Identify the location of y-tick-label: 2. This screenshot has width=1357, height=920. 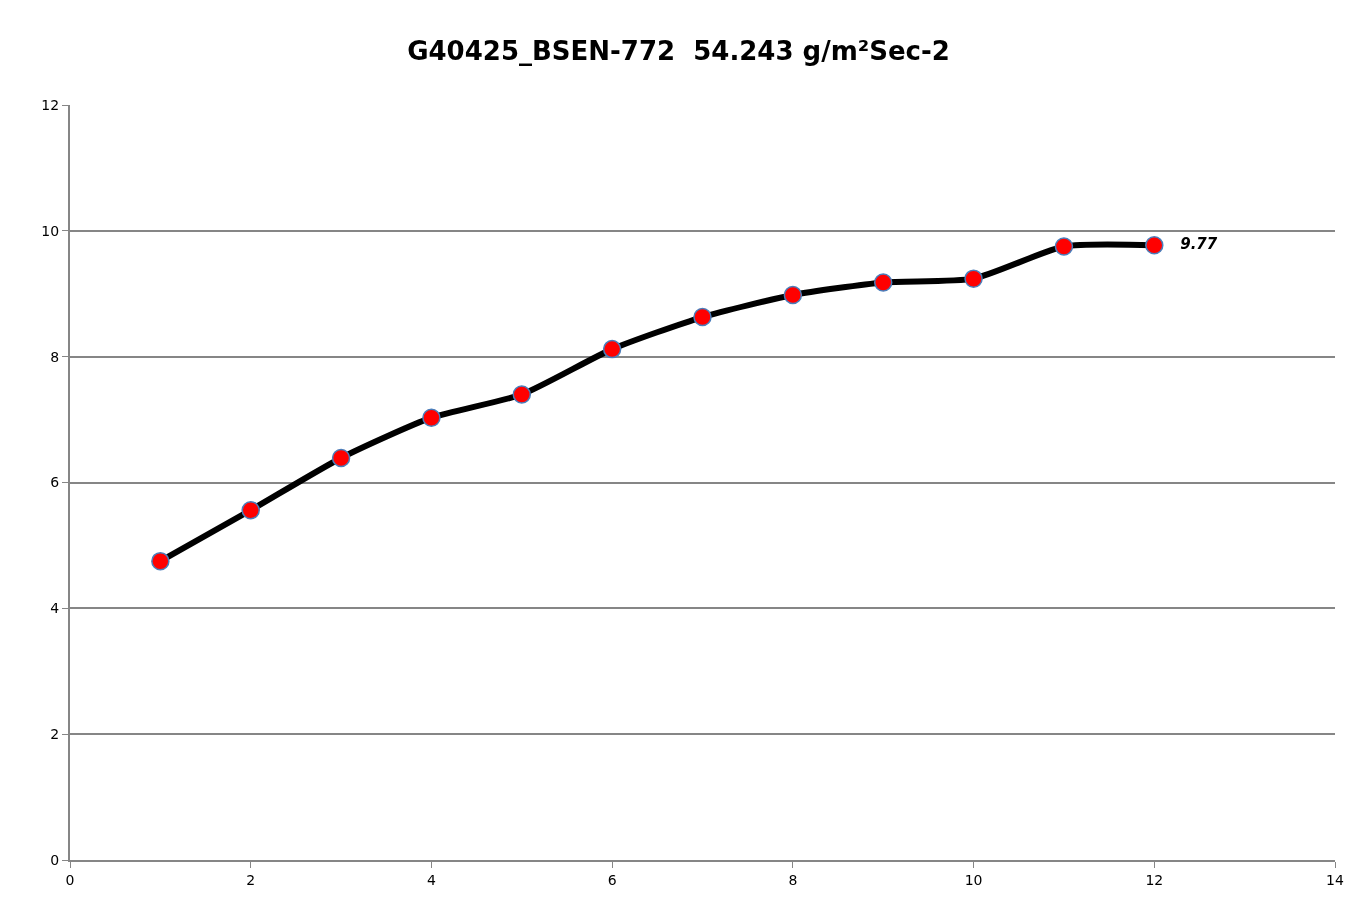
(55, 734).